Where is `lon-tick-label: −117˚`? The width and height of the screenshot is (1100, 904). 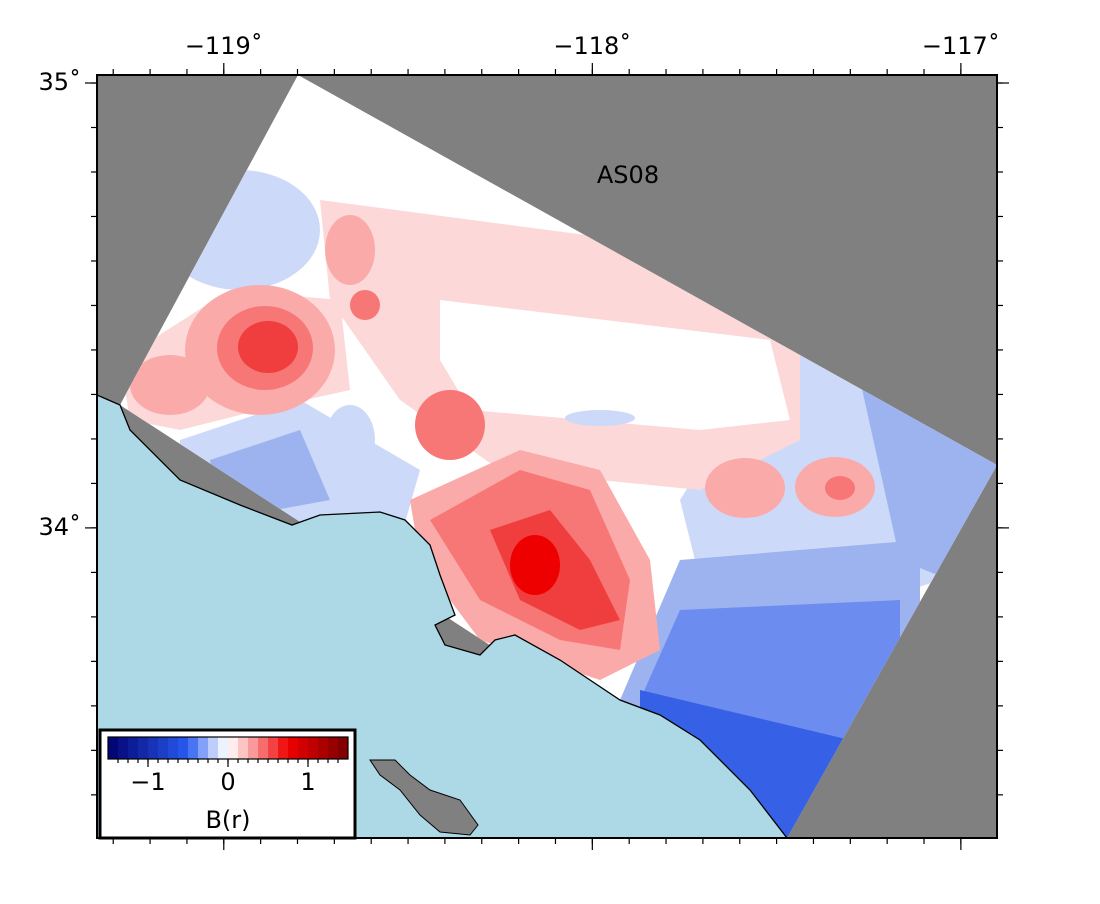 lon-tick-label: −117˚ is located at coordinates (961, 46).